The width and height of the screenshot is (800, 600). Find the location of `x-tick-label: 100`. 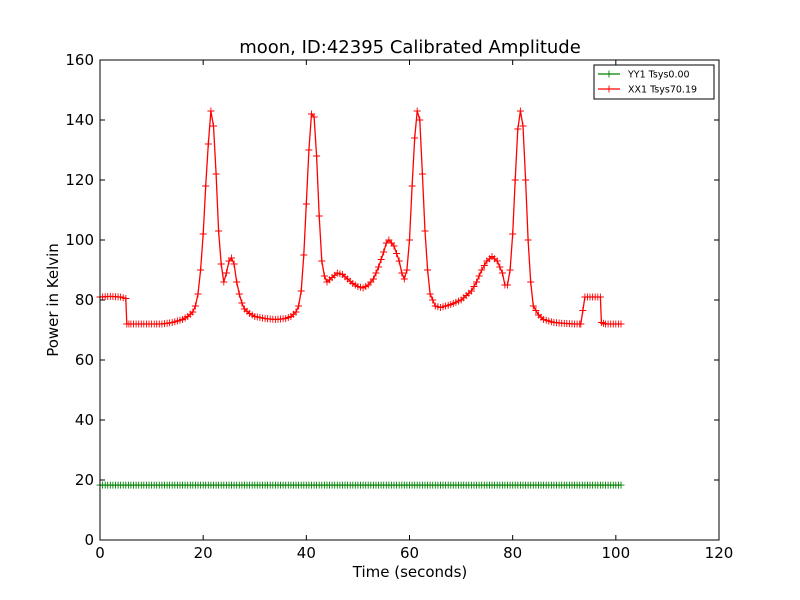

x-tick-label: 100 is located at coordinates (616, 553).